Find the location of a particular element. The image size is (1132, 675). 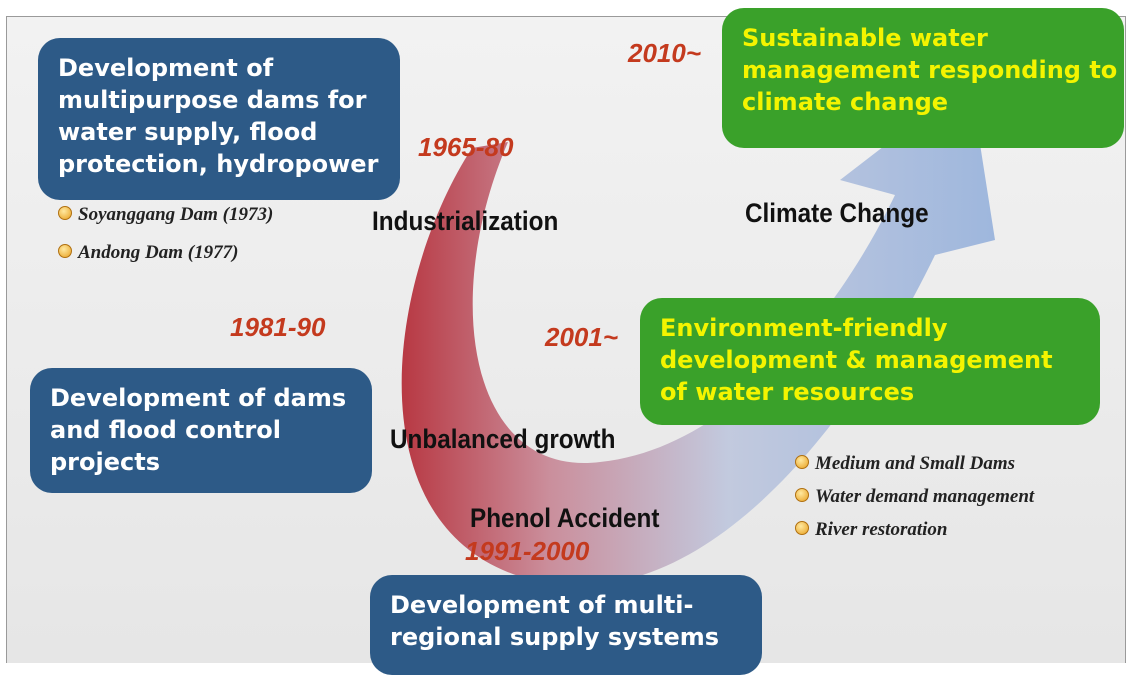

box-line: management responding to is located at coordinates (930, 70).